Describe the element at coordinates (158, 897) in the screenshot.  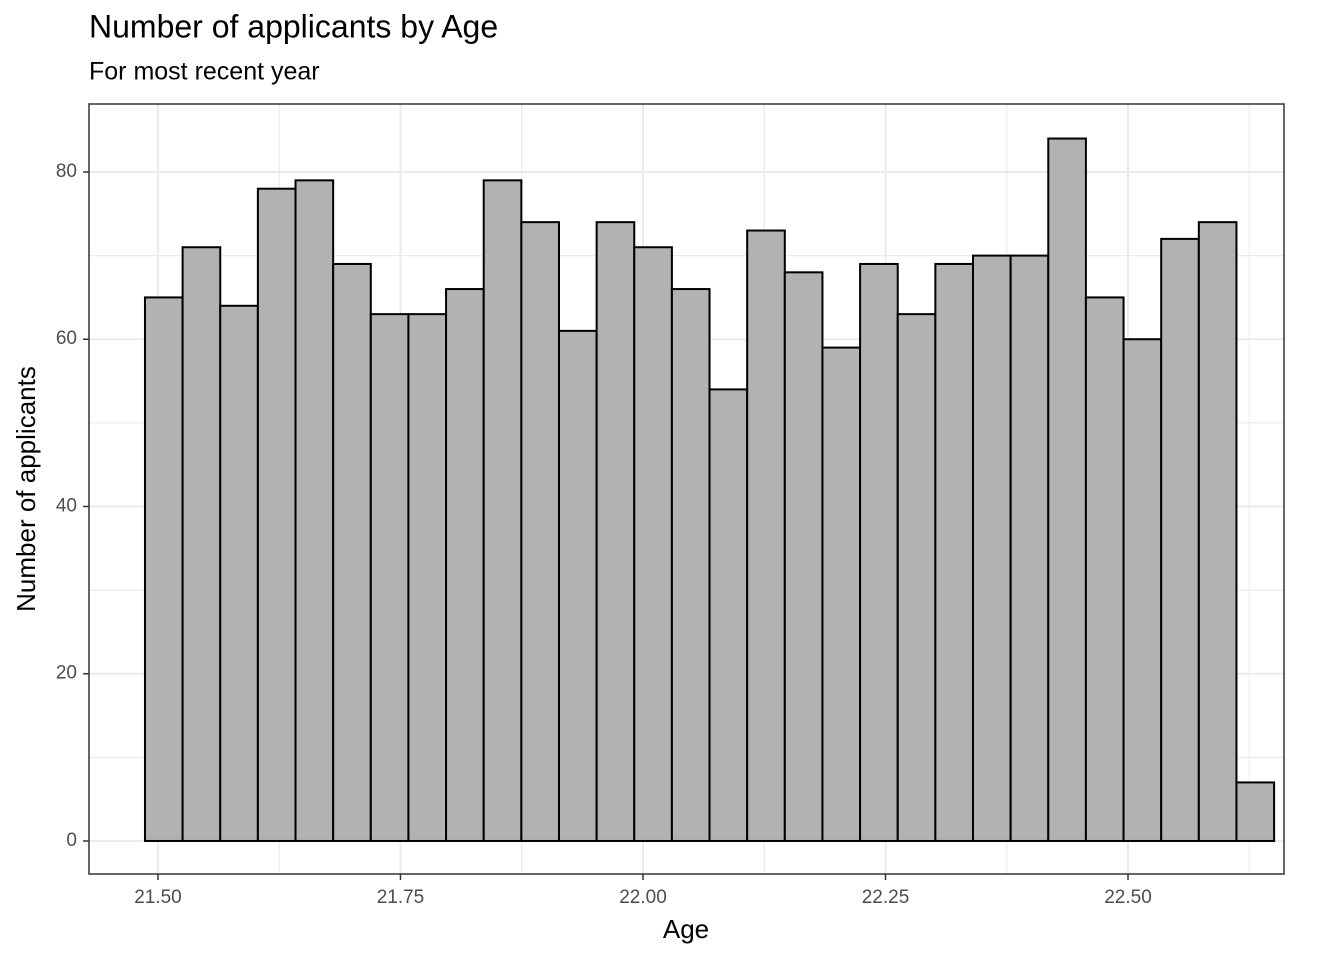
I see `x-tick-label: 21.50` at that location.